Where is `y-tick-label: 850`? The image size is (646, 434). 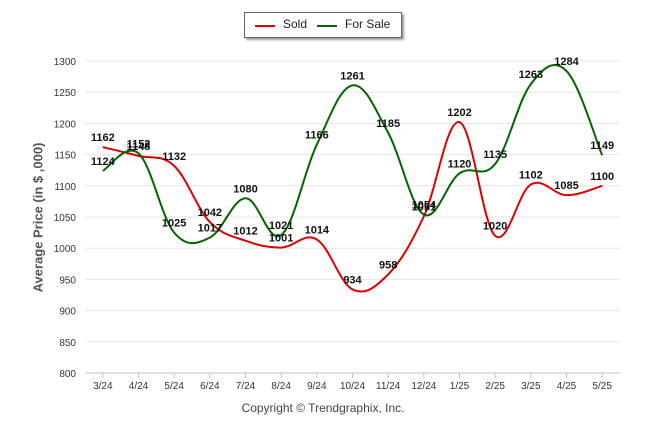
y-tick-label: 850 is located at coordinates (67, 343).